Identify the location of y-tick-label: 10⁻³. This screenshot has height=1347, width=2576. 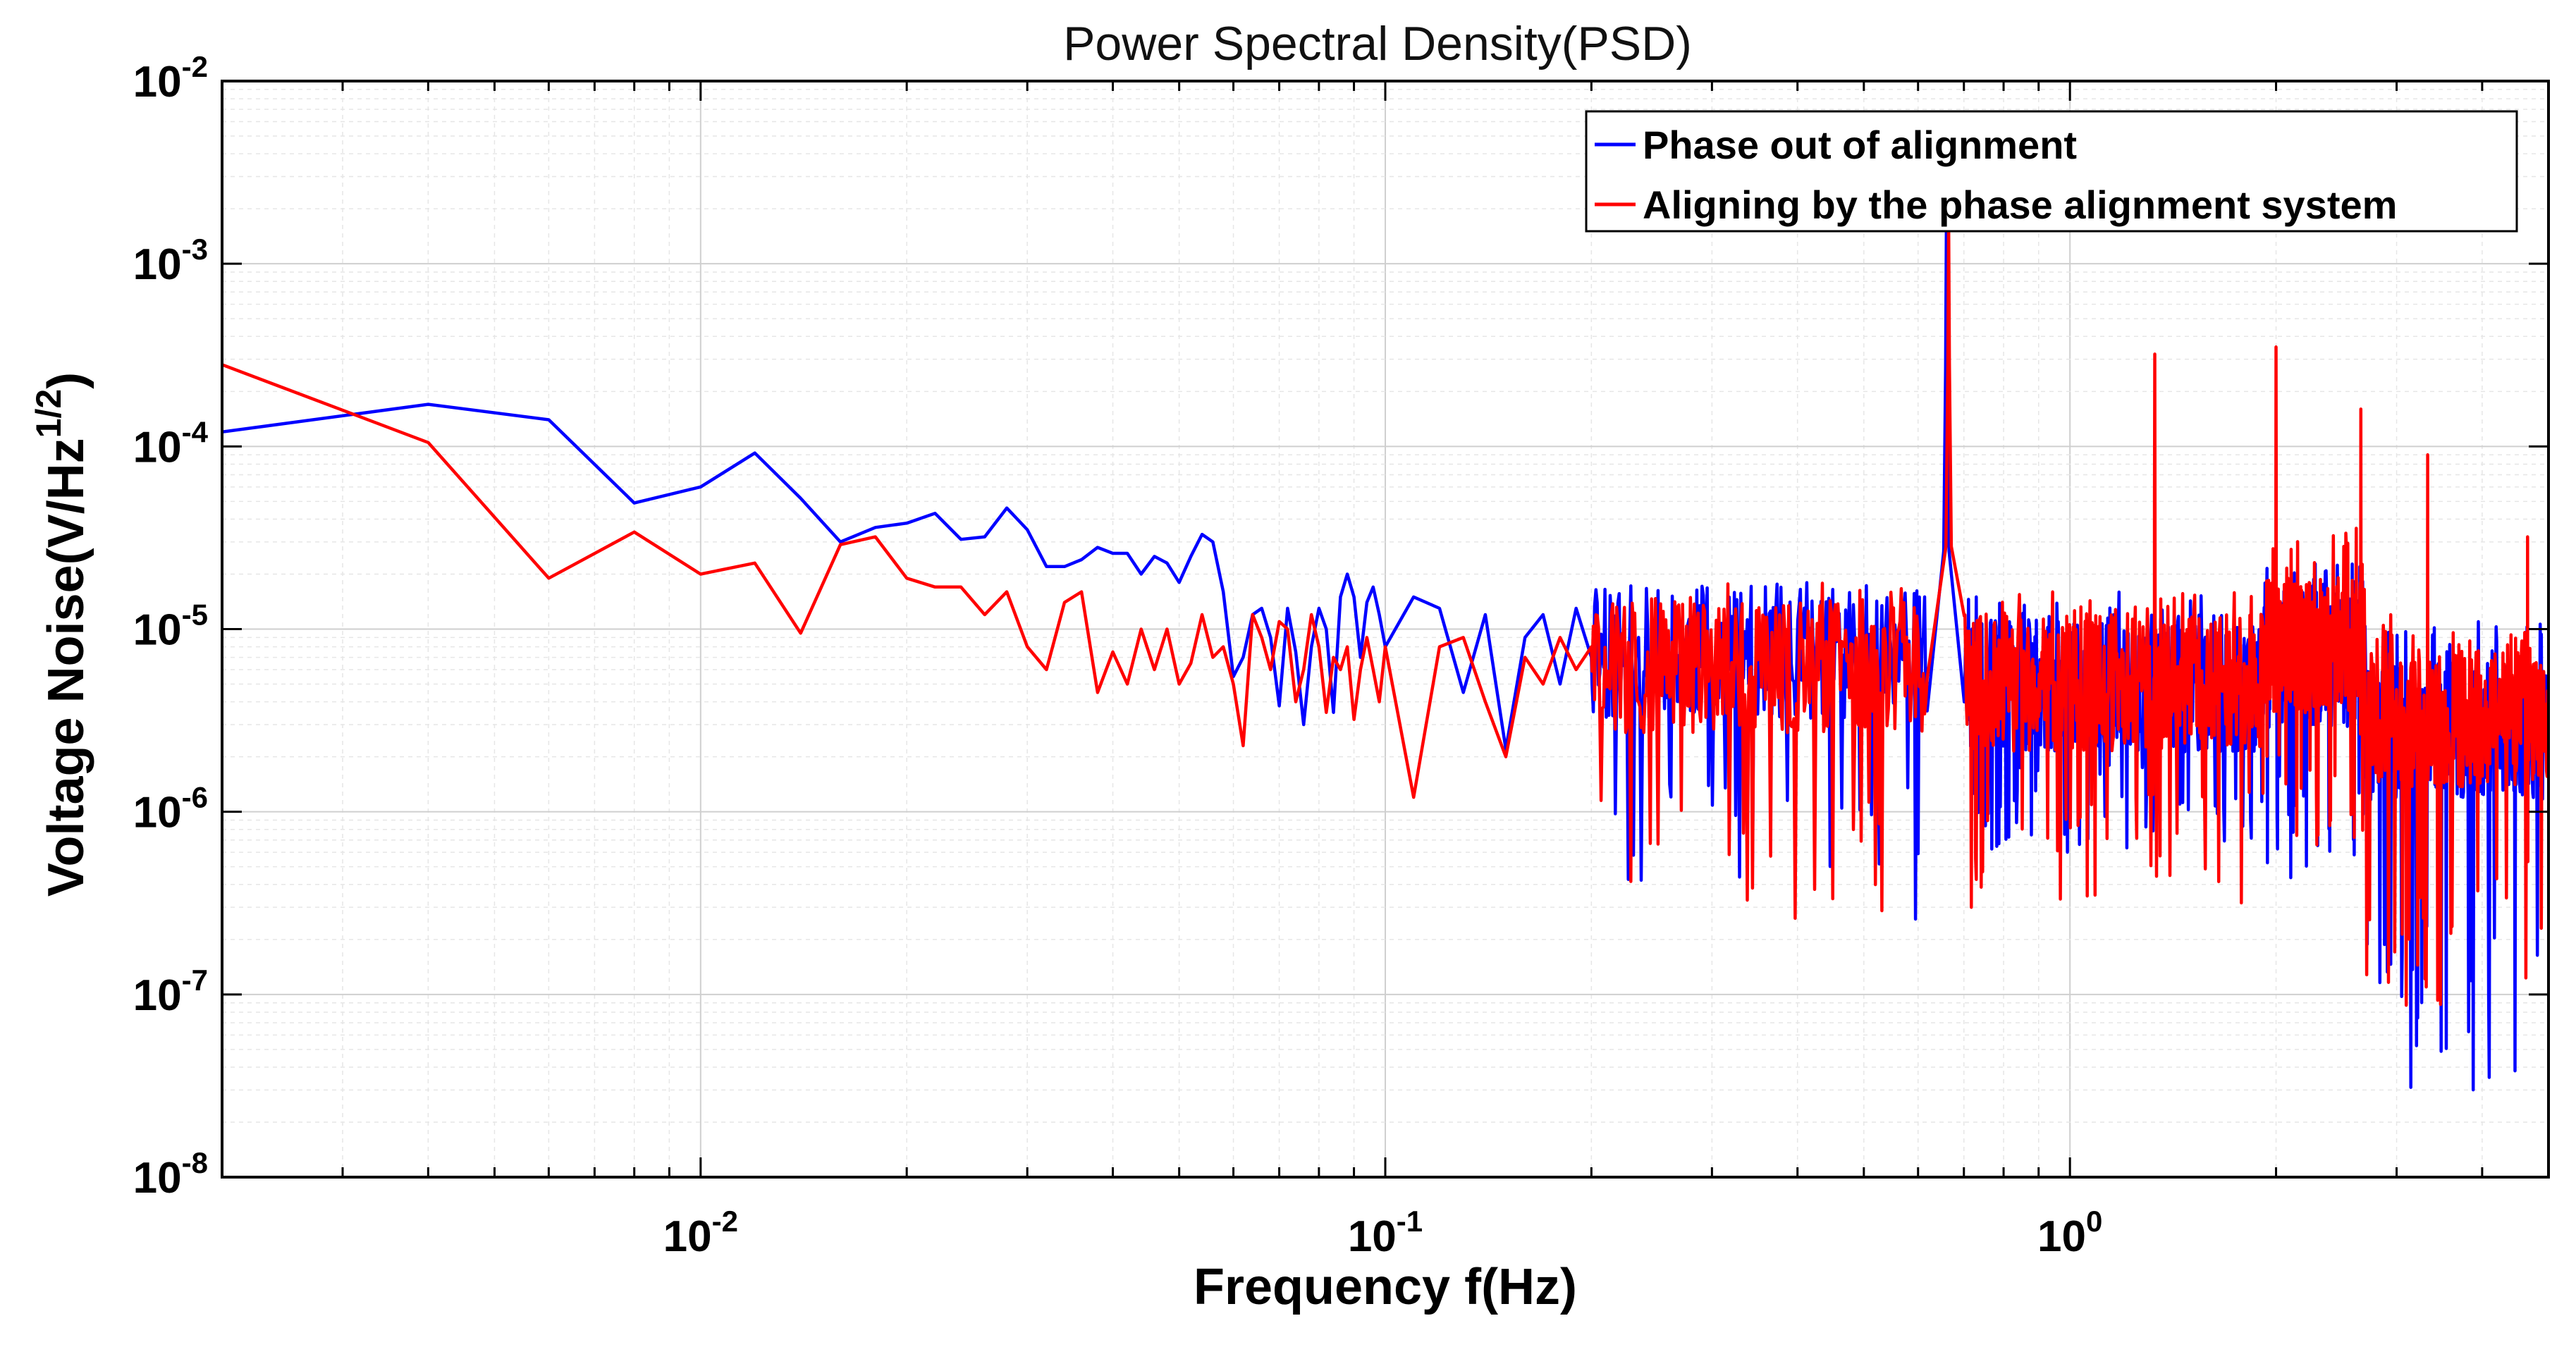
(170, 261).